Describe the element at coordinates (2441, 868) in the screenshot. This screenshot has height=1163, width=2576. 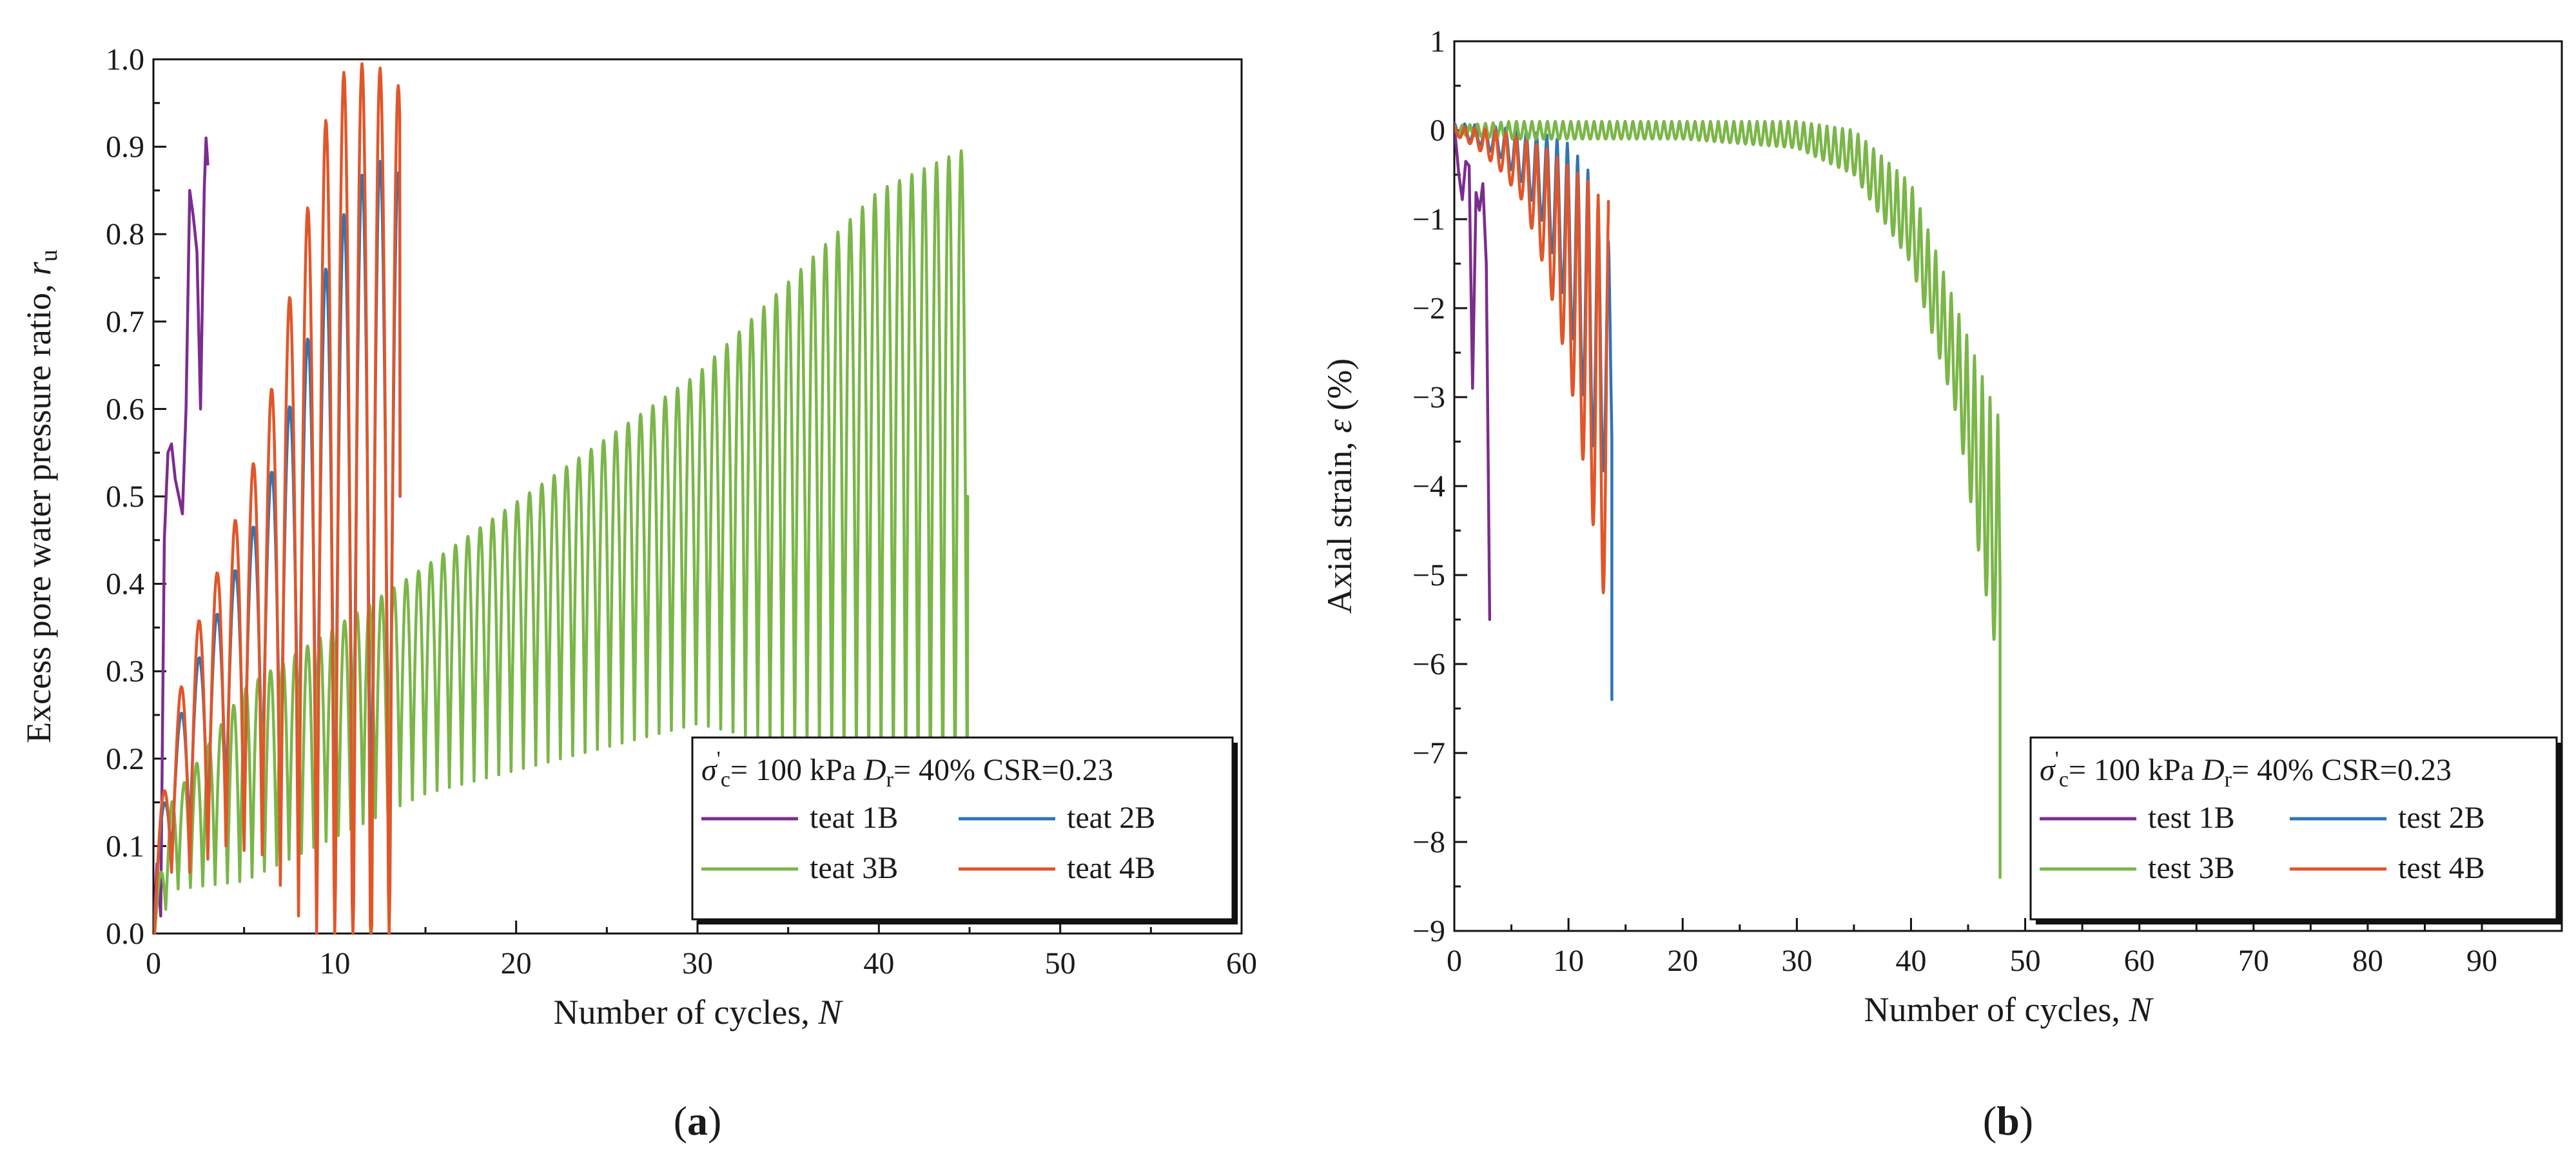
I see `legend-entry: test 4B` at that location.